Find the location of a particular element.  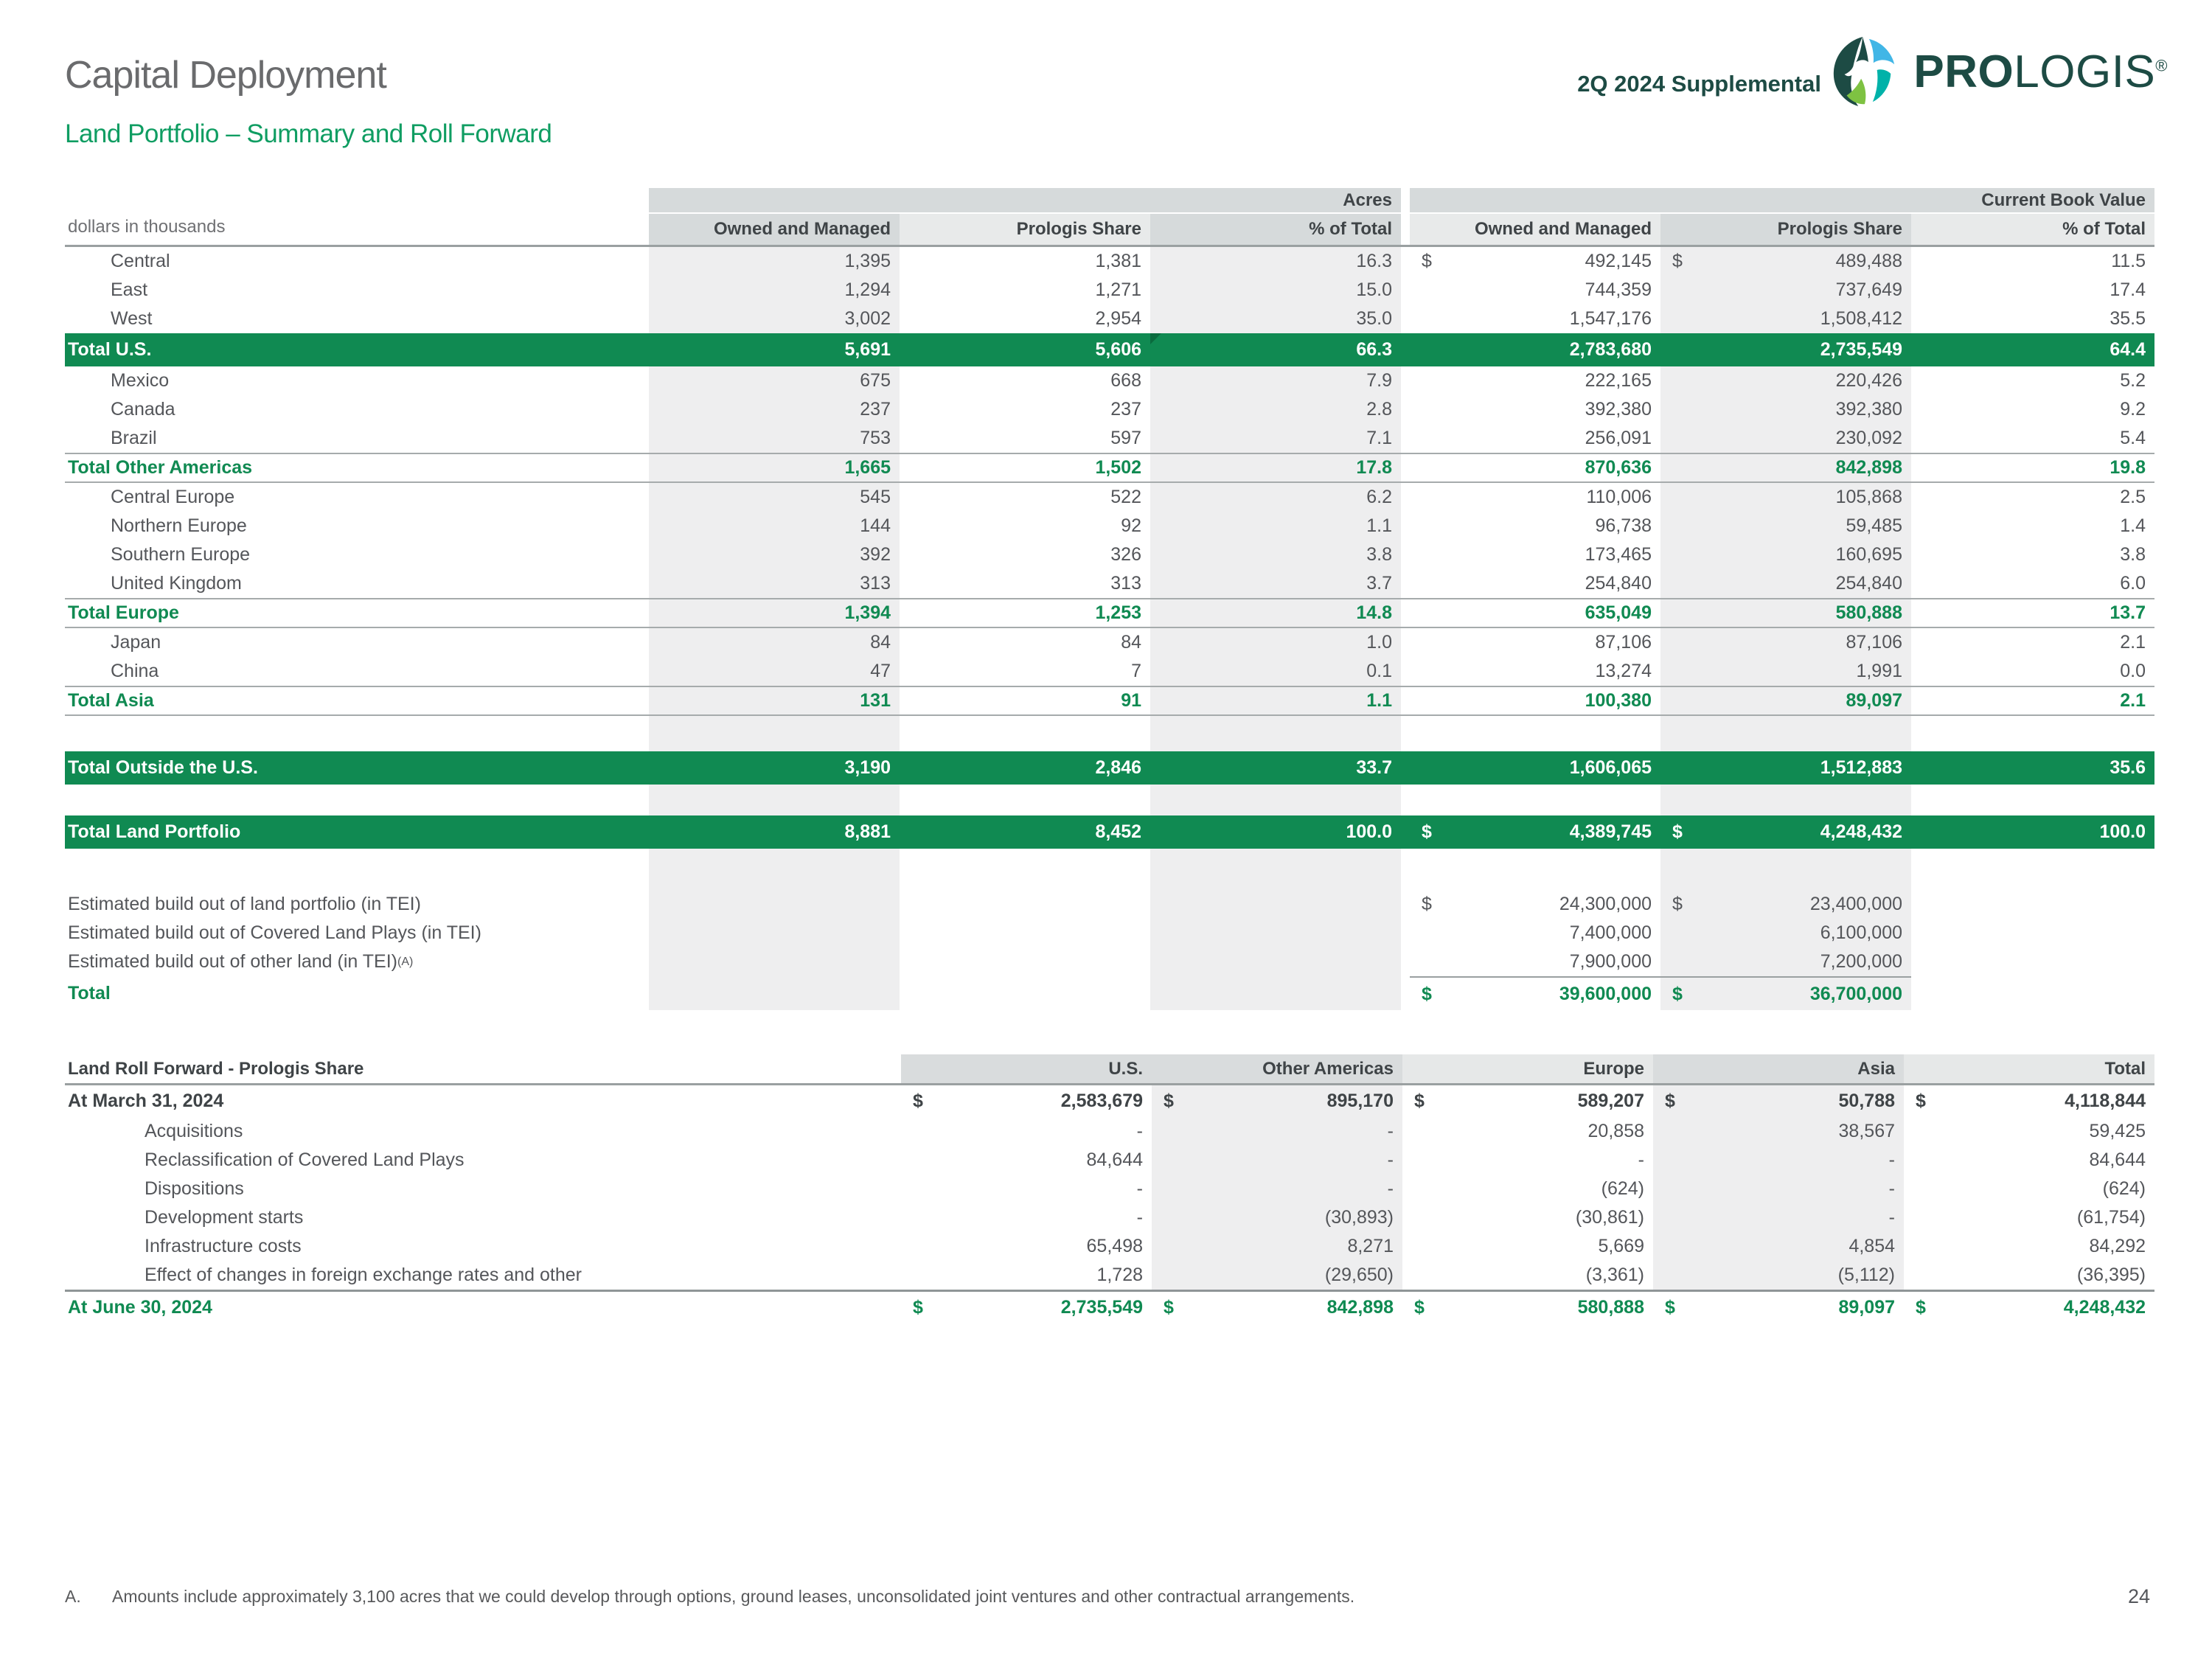

cell: 65,498 is located at coordinates (1026, 1246).